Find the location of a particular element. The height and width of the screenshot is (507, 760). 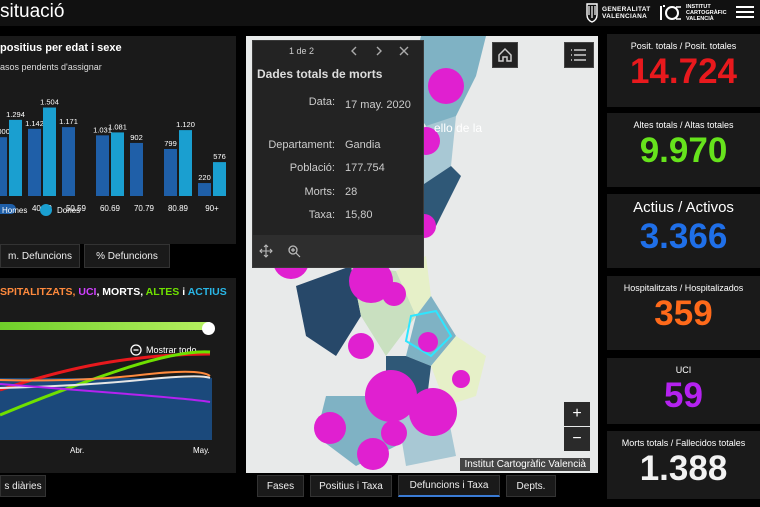

timeseries-chart is located at coordinates (106, 395).